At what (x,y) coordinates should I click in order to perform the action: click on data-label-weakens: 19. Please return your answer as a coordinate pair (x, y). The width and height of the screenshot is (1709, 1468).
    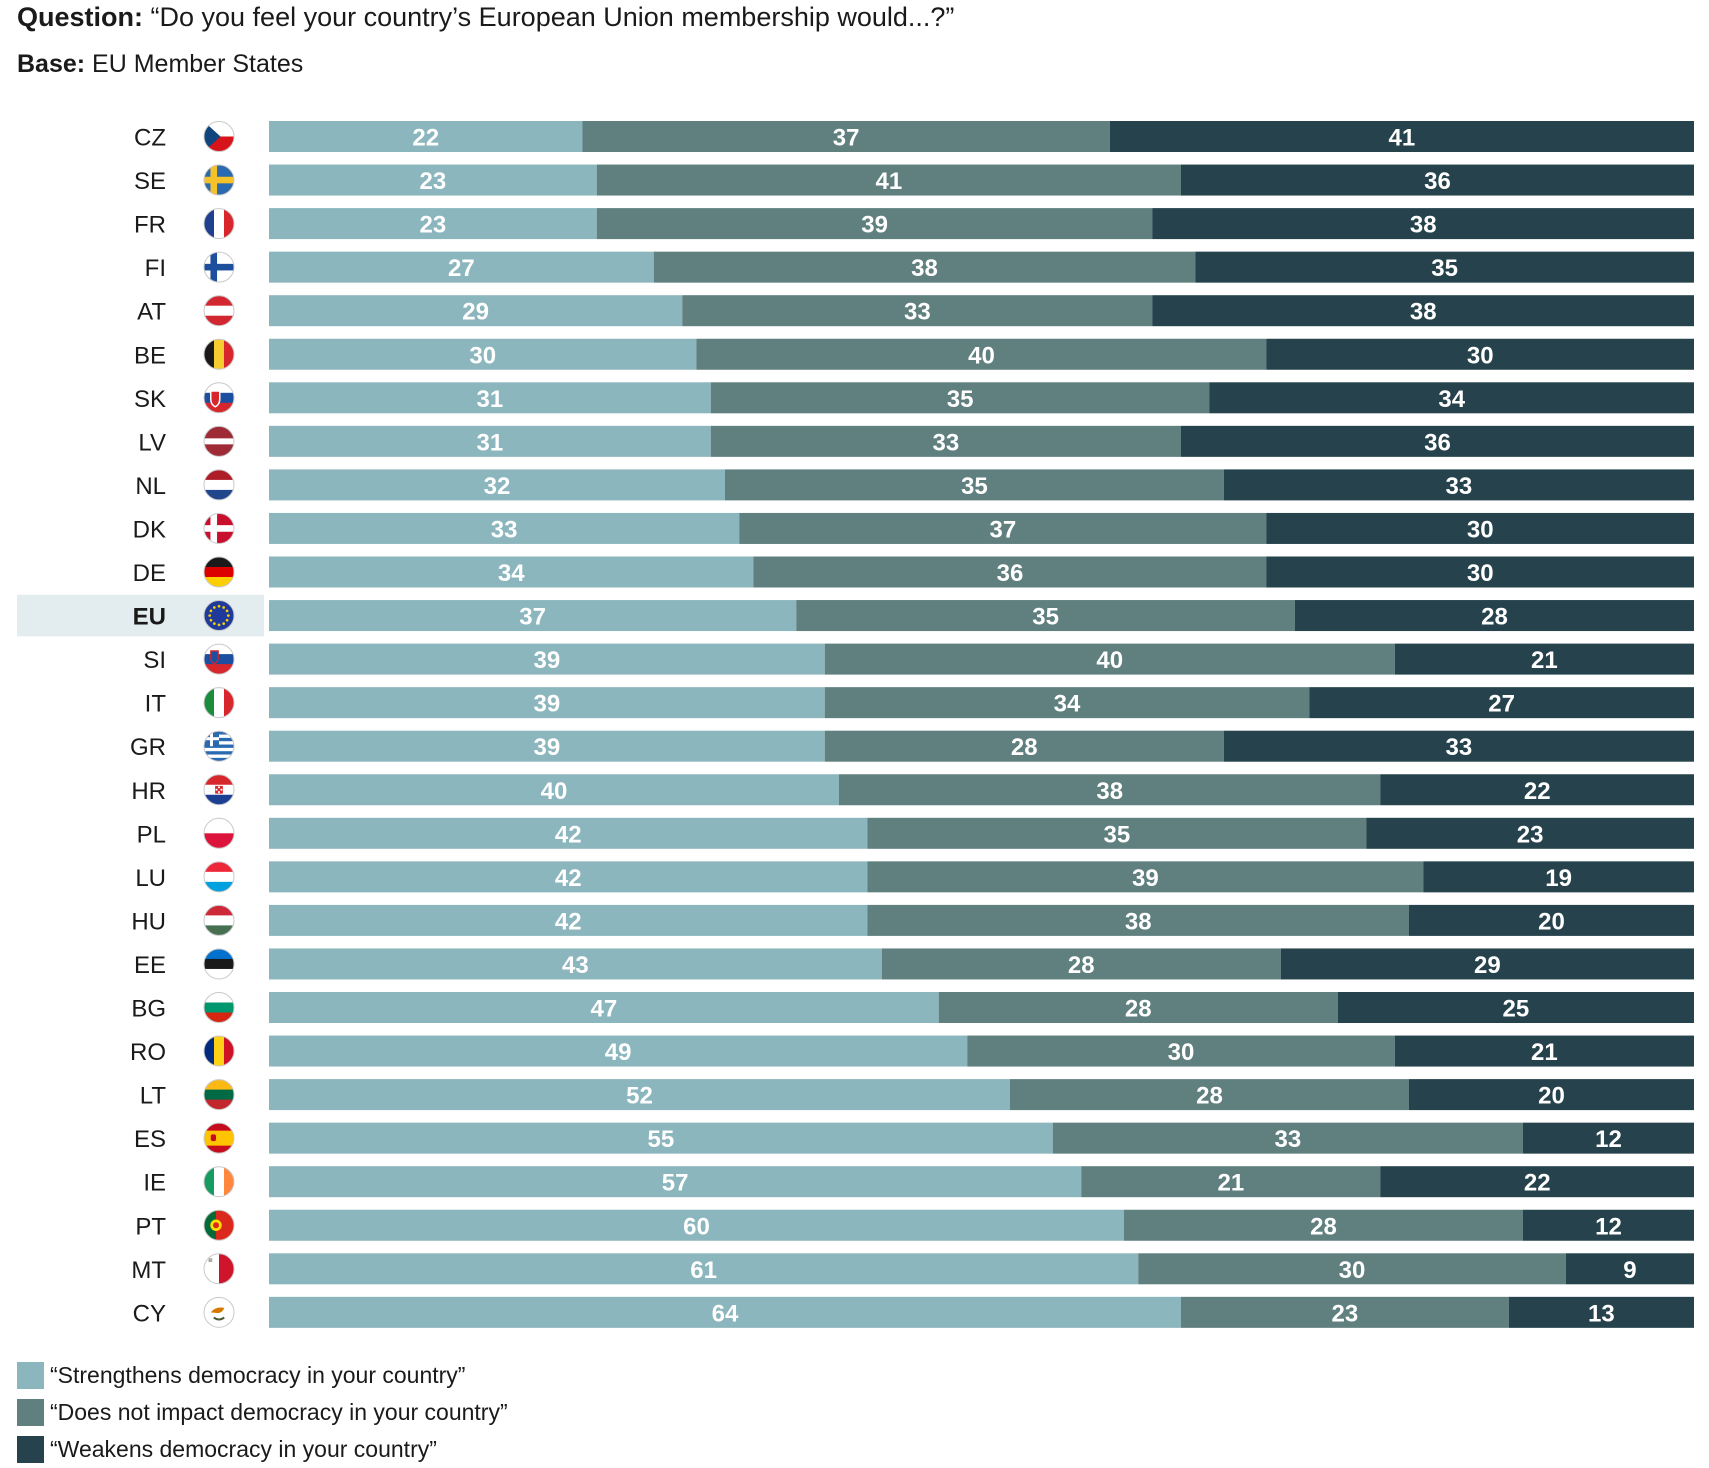
    Looking at the image, I should click on (1558, 878).